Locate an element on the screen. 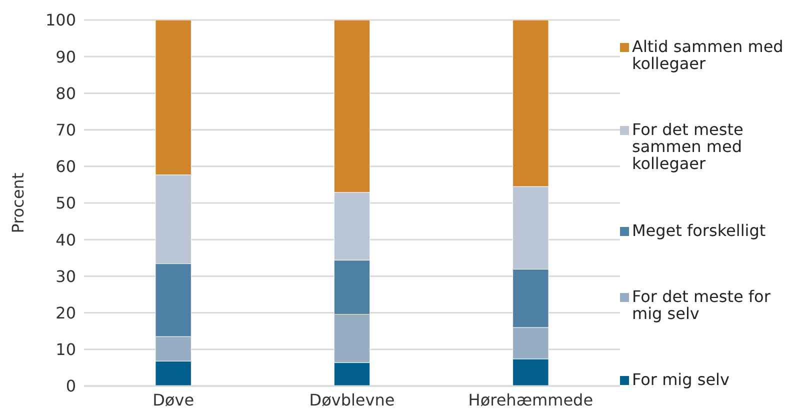 The height and width of the screenshot is (412, 803). legend-label: For det meste sammen med kollegaer is located at coordinates (688, 147).